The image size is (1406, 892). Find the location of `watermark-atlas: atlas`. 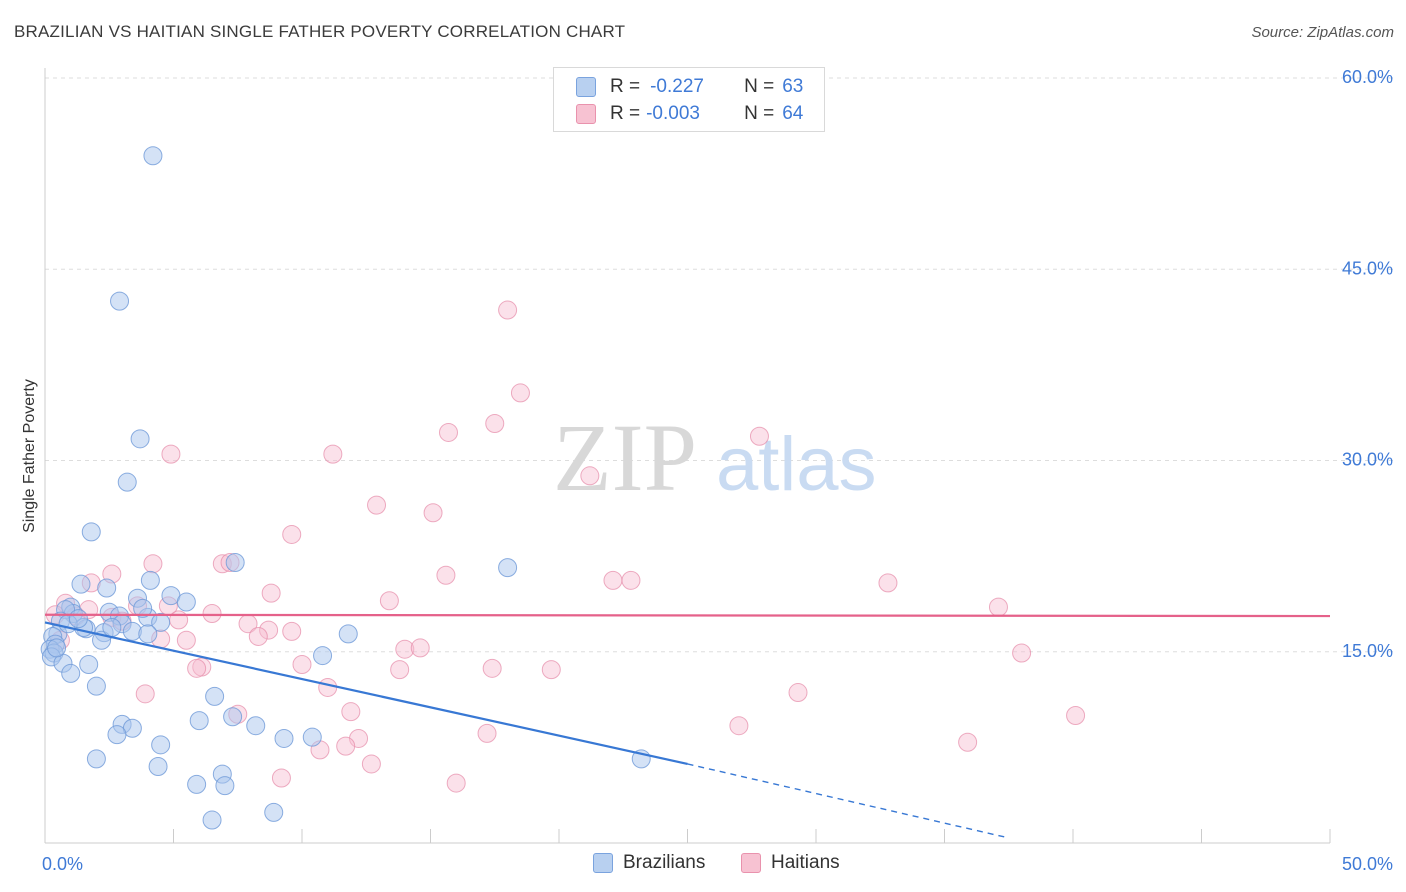

watermark-atlas: atlas is located at coordinates (796, 464).